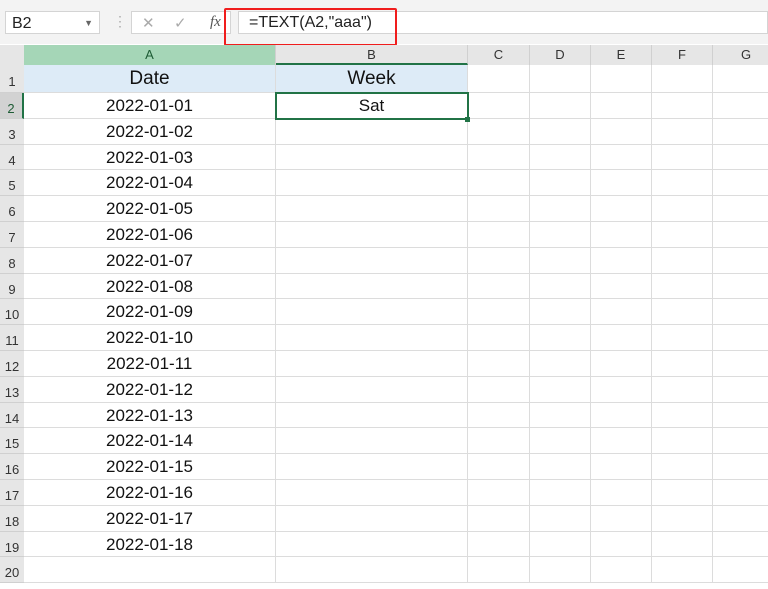  I want to click on date-cell: 2022-01-13, so click(150, 415).